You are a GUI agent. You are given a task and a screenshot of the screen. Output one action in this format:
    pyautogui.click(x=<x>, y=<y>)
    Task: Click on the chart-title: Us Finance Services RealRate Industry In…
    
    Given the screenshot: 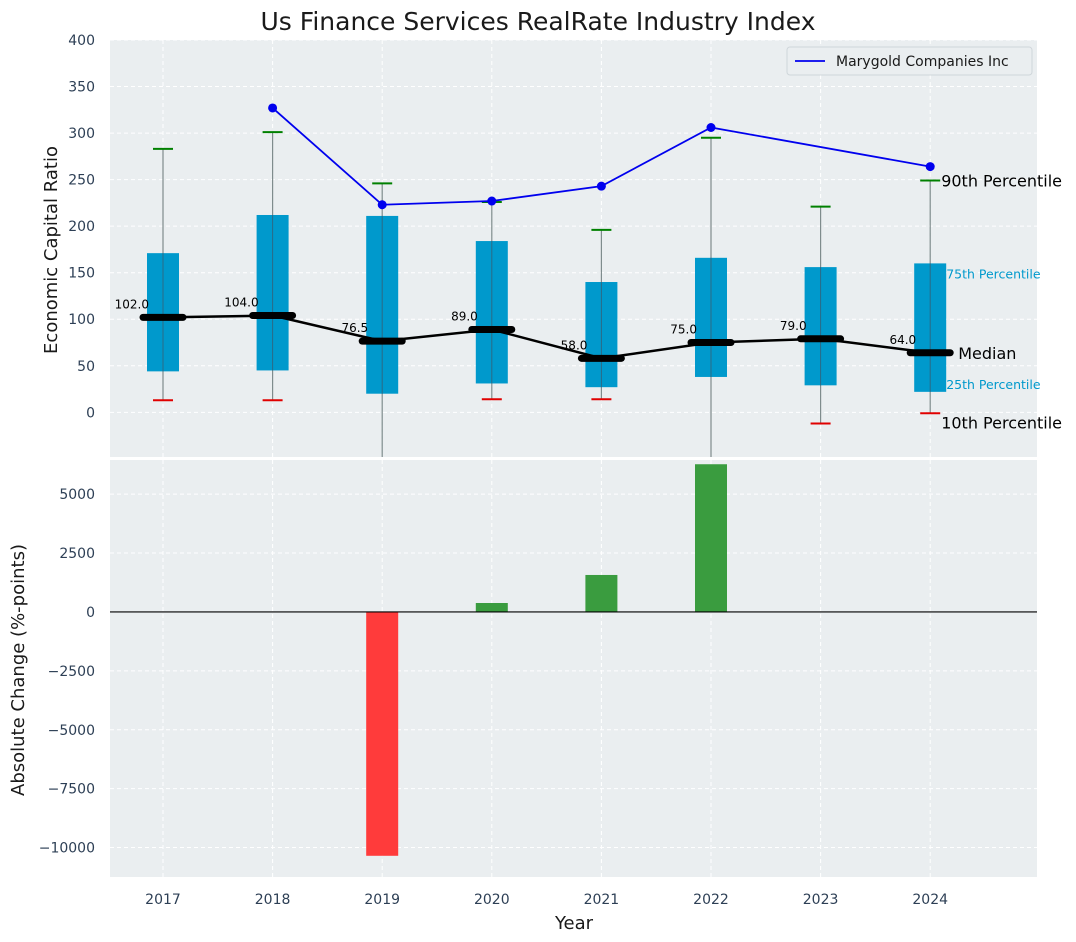 What is the action you would take?
    pyautogui.click(x=538, y=21)
    